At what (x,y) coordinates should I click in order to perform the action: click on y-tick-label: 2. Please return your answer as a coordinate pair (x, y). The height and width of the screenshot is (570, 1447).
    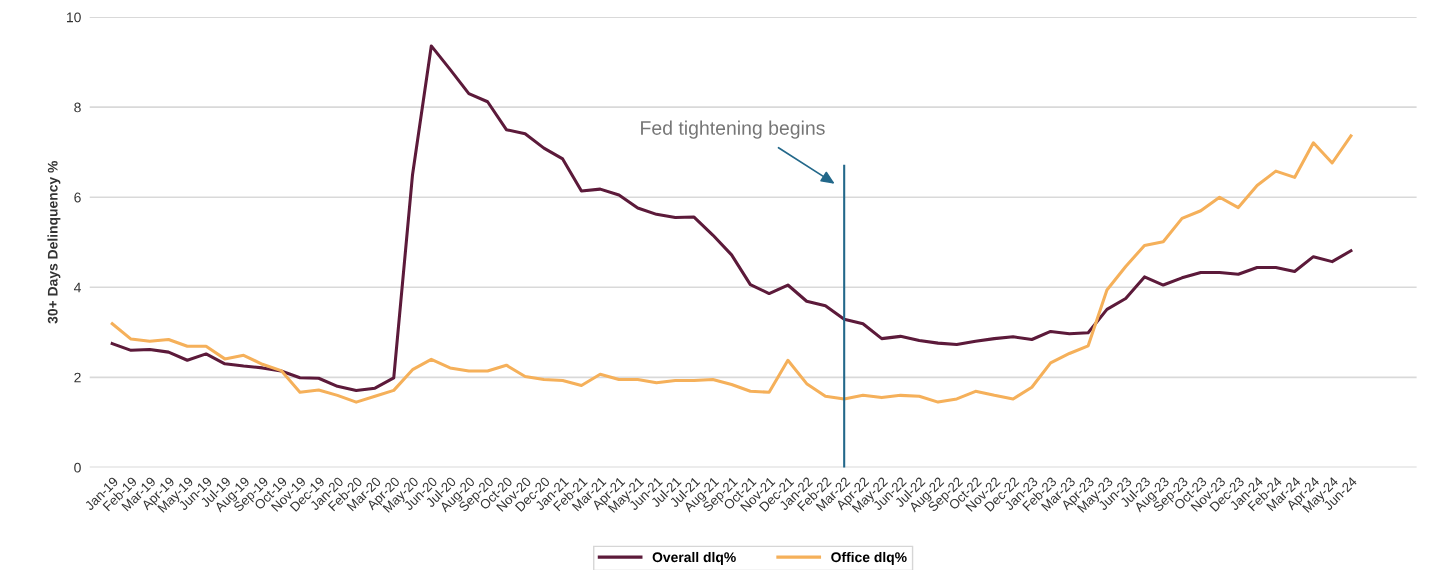
    Looking at the image, I should click on (77, 377).